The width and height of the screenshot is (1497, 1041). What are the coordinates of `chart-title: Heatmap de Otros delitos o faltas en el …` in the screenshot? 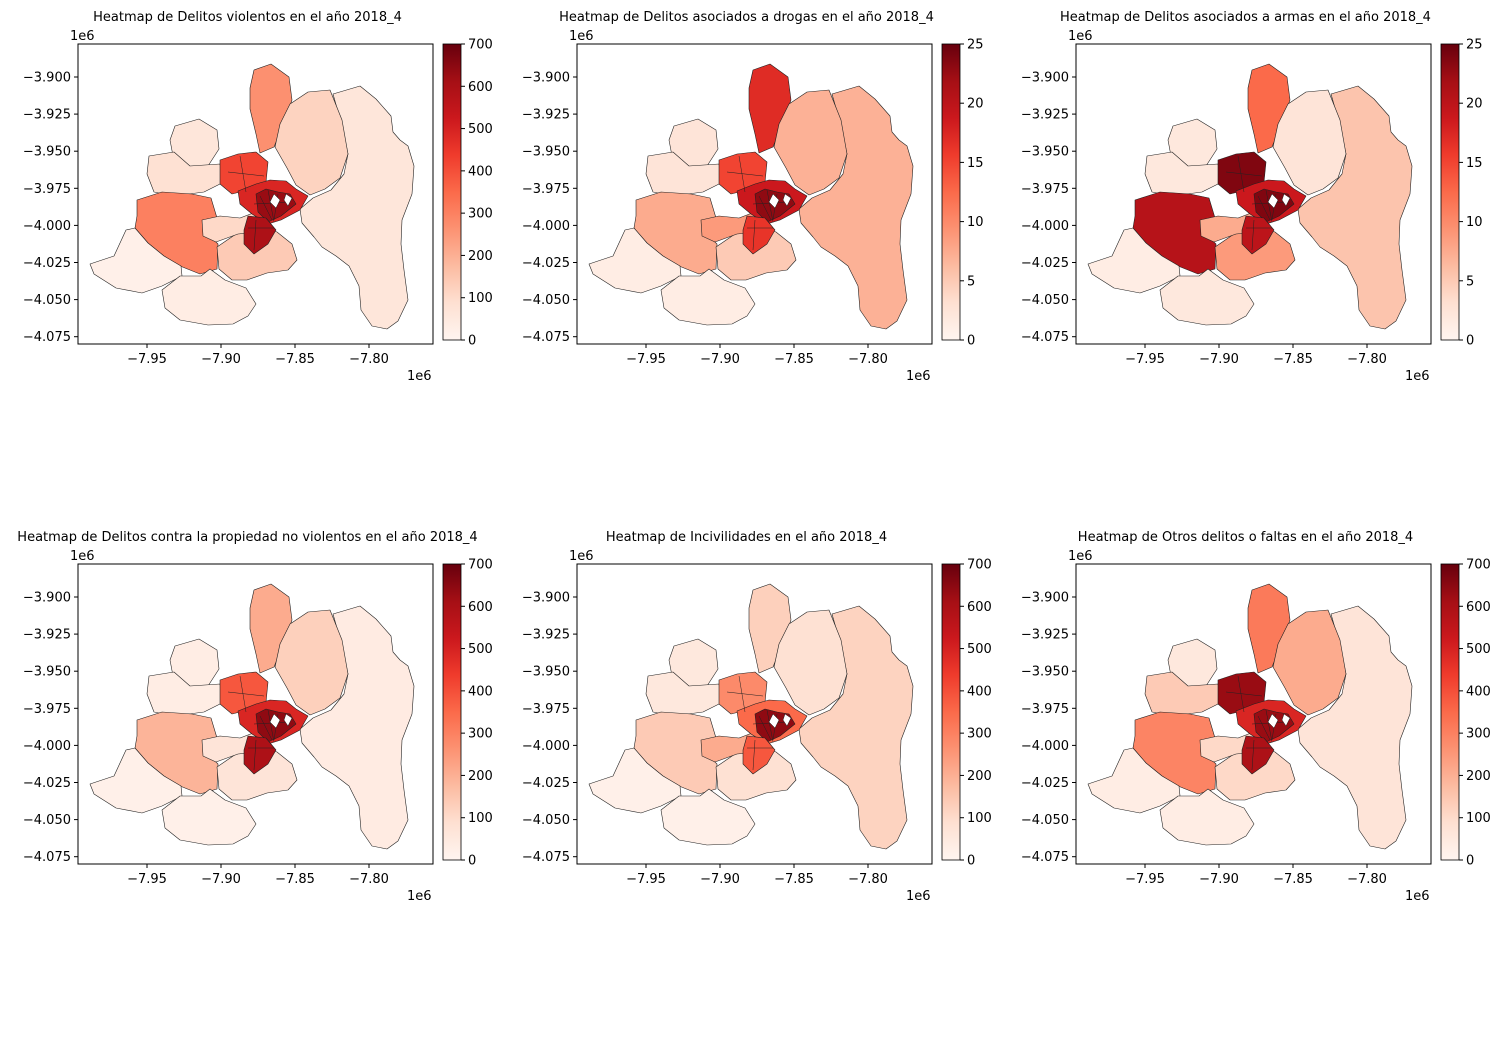 It's located at (1245, 537).